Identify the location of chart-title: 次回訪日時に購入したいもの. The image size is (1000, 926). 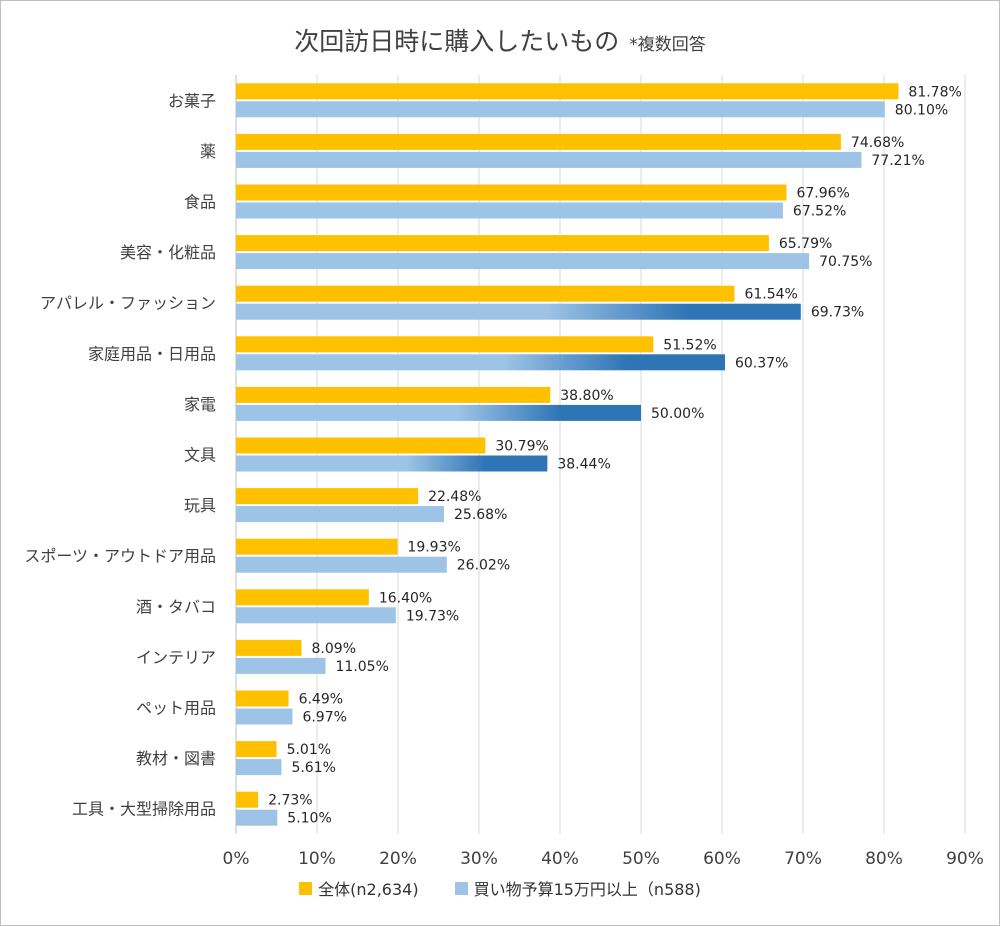
(457, 41).